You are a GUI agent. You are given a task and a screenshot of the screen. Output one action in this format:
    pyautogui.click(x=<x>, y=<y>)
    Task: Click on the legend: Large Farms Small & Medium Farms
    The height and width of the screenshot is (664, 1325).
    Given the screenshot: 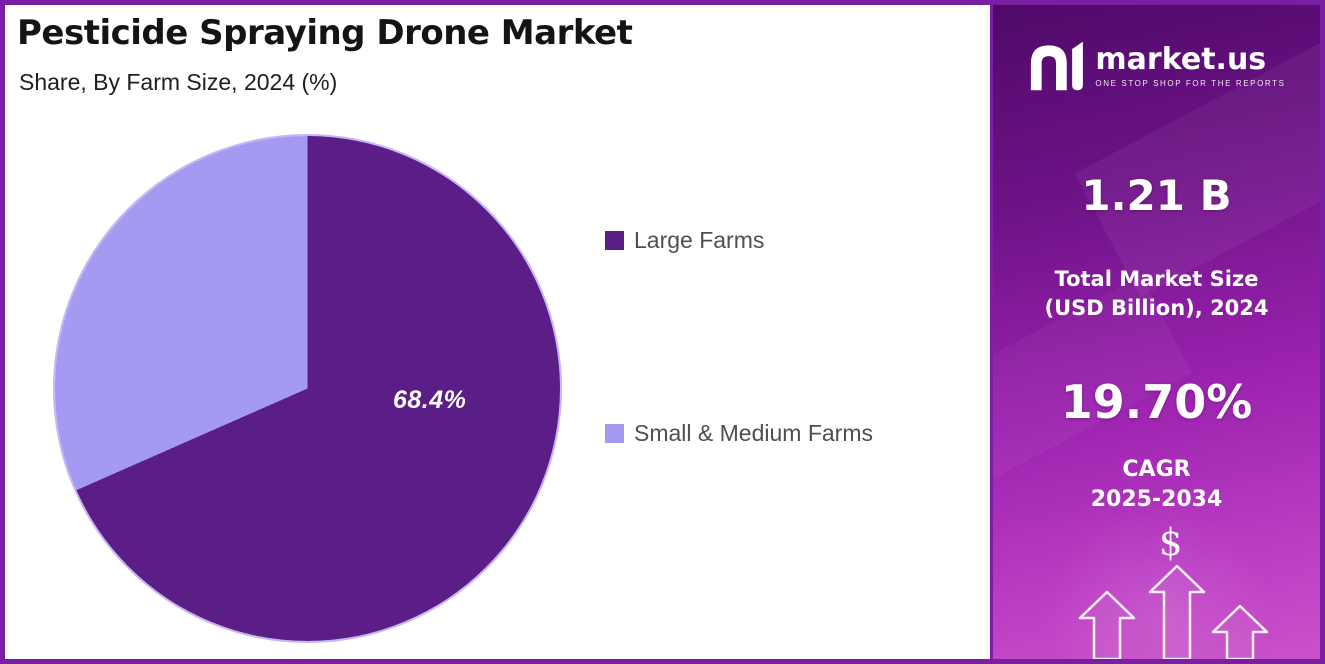 What is the action you would take?
    pyautogui.click(x=739, y=337)
    